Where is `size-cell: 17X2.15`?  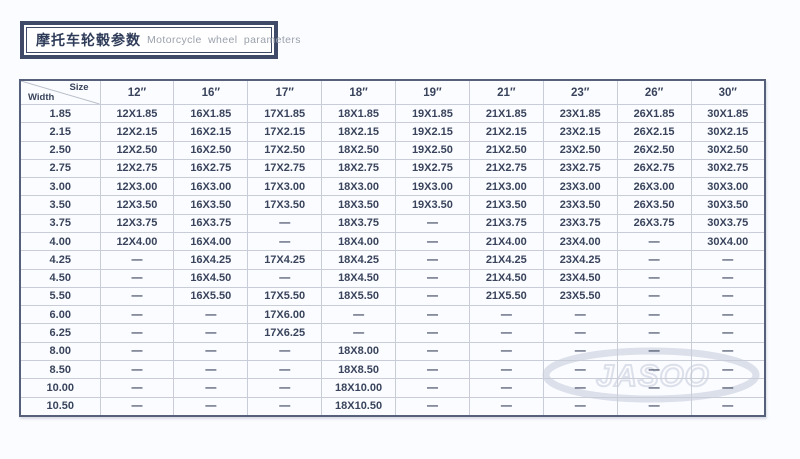
size-cell: 17X2.15 is located at coordinates (285, 132).